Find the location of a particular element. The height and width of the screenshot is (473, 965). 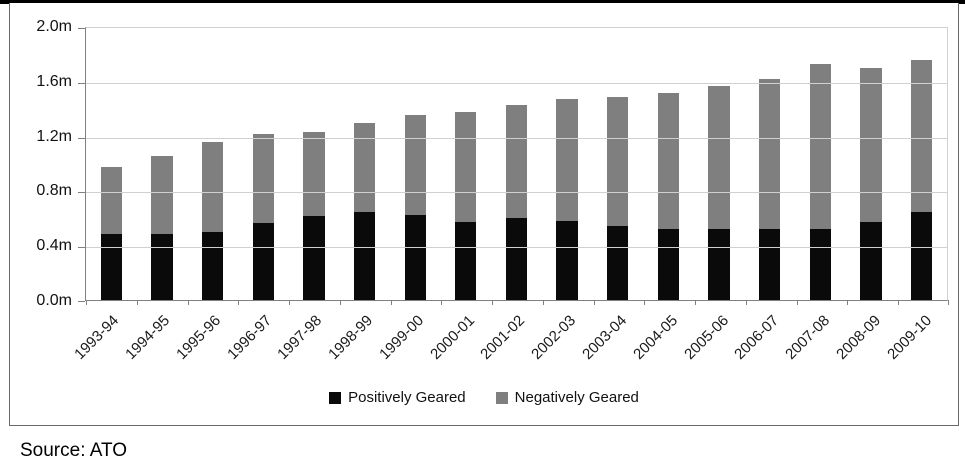

x-axis-label: 2001-02 is located at coordinates (503, 337).